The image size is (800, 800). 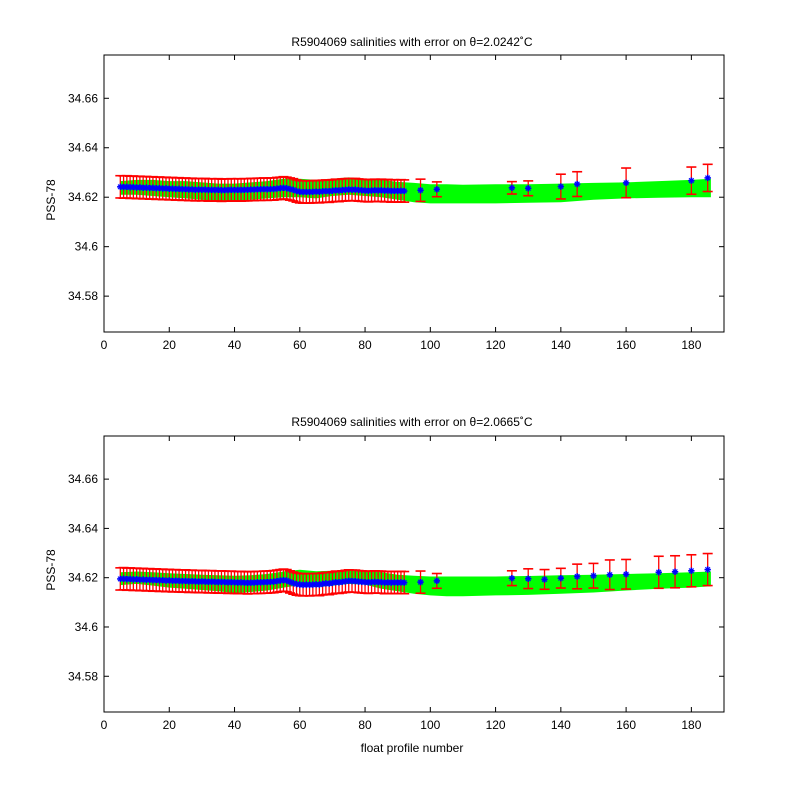 What do you see at coordinates (415, 190) in the screenshot?
I see `envelope-band` at bounding box center [415, 190].